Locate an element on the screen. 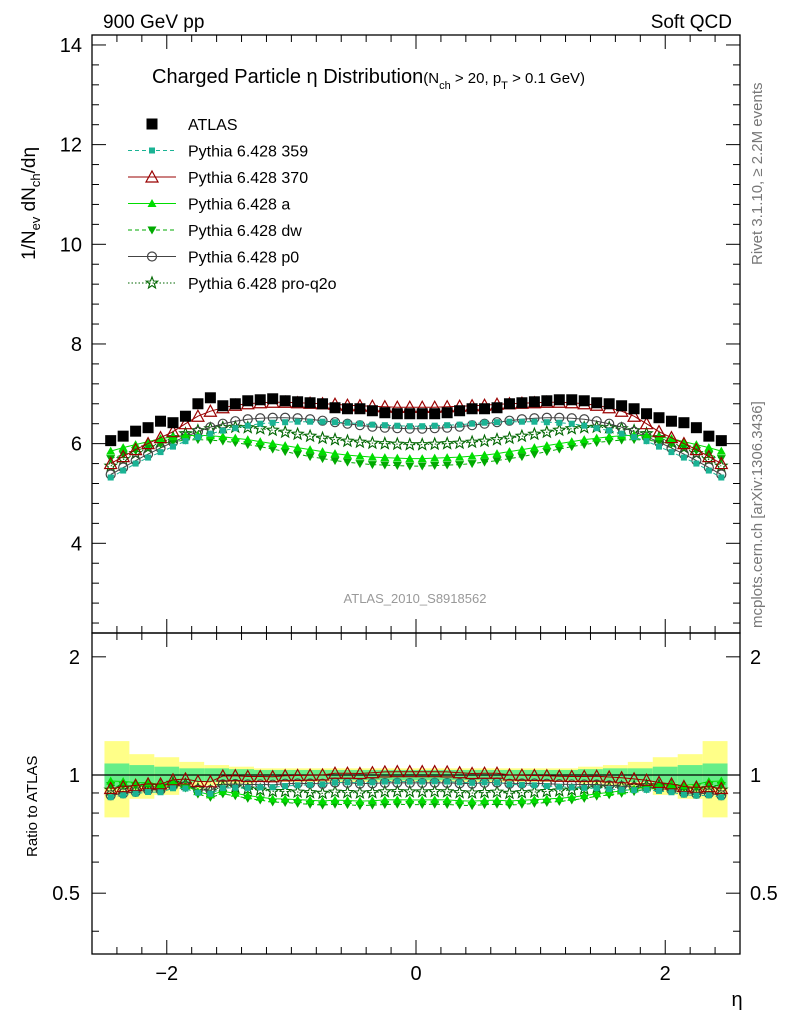 Image resolution: width=786 pixels, height=1024 pixels. ratio-line-pp0 is located at coordinates (416, 788).